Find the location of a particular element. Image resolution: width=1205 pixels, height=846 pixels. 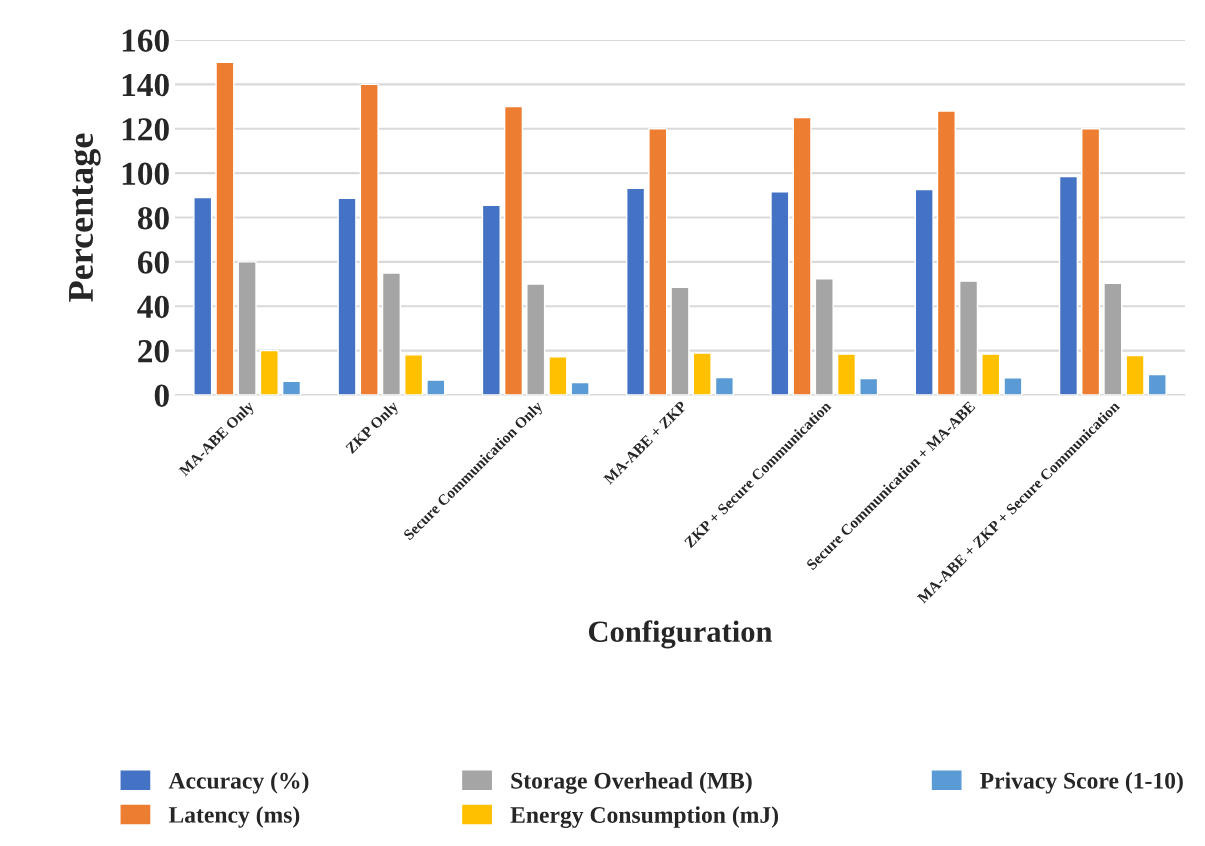

y-tick-label: 160 is located at coordinates (145, 40).